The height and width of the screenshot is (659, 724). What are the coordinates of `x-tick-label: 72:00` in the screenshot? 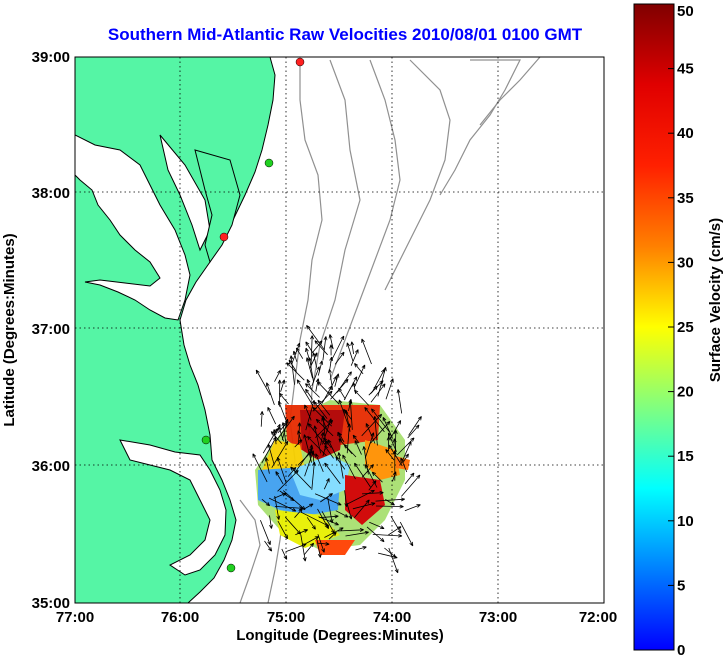 It's located at (598, 617).